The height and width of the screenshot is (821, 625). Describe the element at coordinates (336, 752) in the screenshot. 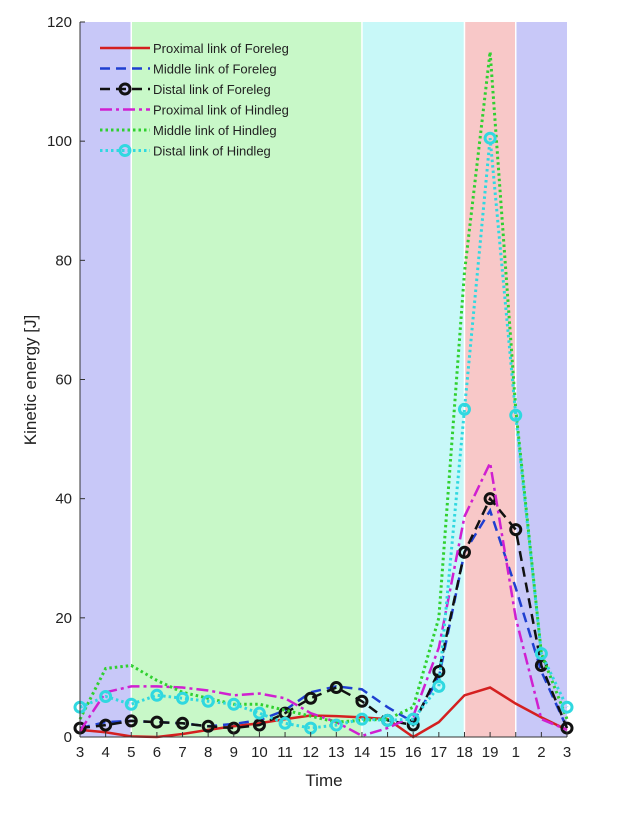

I see `x-tick-label: 13` at that location.